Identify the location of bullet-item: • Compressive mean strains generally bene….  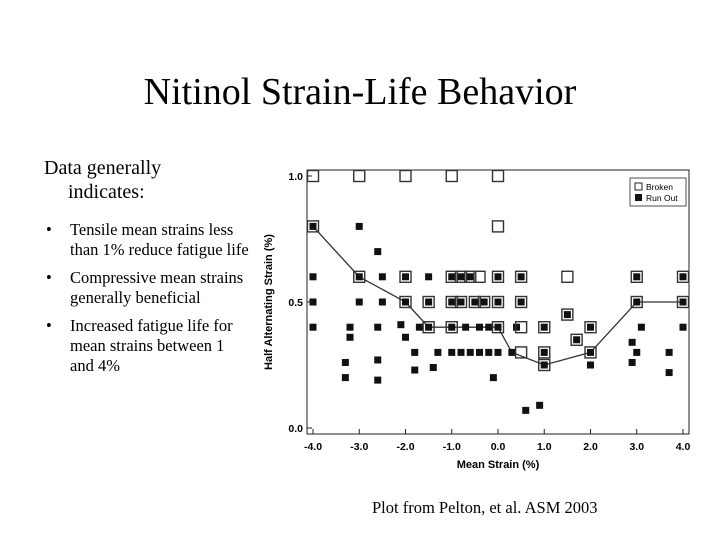
(146, 288).